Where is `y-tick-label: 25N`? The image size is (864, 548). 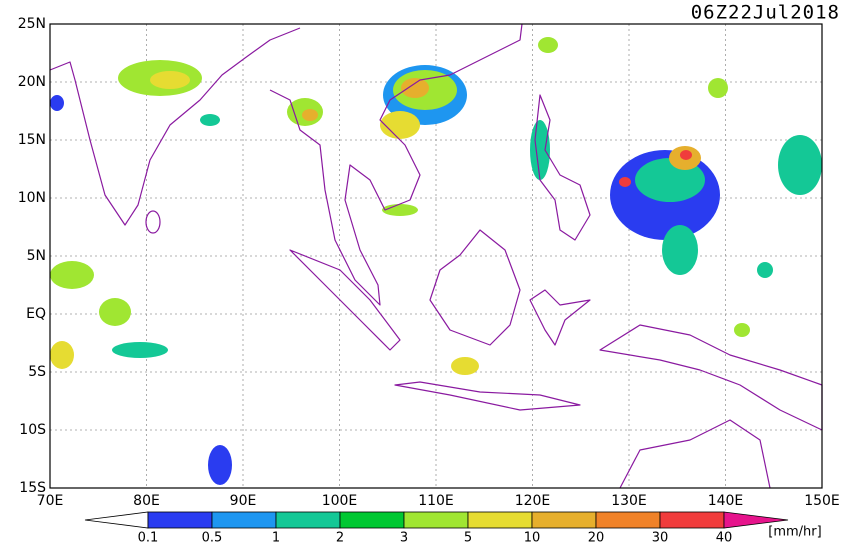 y-tick-label: 25N is located at coordinates (32, 24).